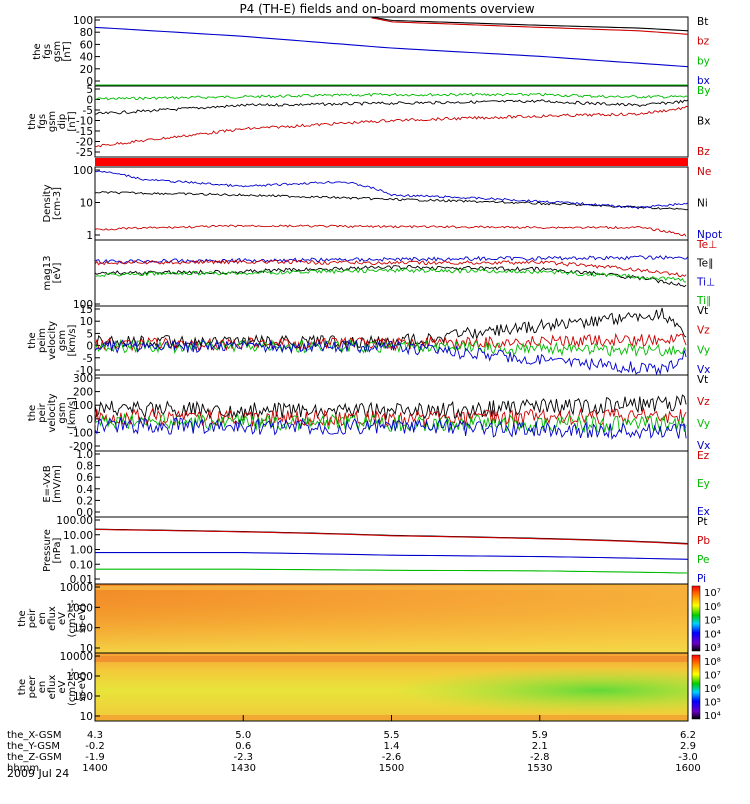  Describe the element at coordinates (703, 152) in the screenshot. I see `fgs-gsm-dip-legend-bz: Bz` at that location.